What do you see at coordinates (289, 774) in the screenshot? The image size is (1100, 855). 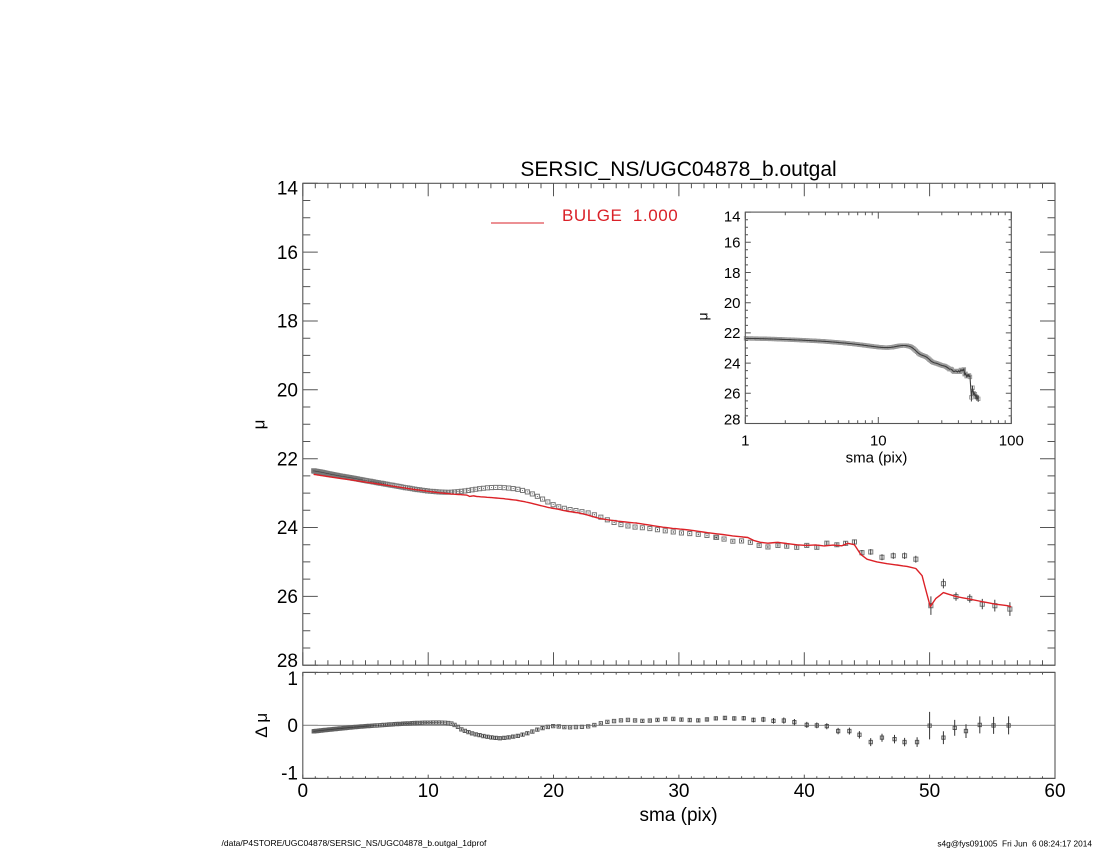 I see `svg-text: -1` at bounding box center [289, 774].